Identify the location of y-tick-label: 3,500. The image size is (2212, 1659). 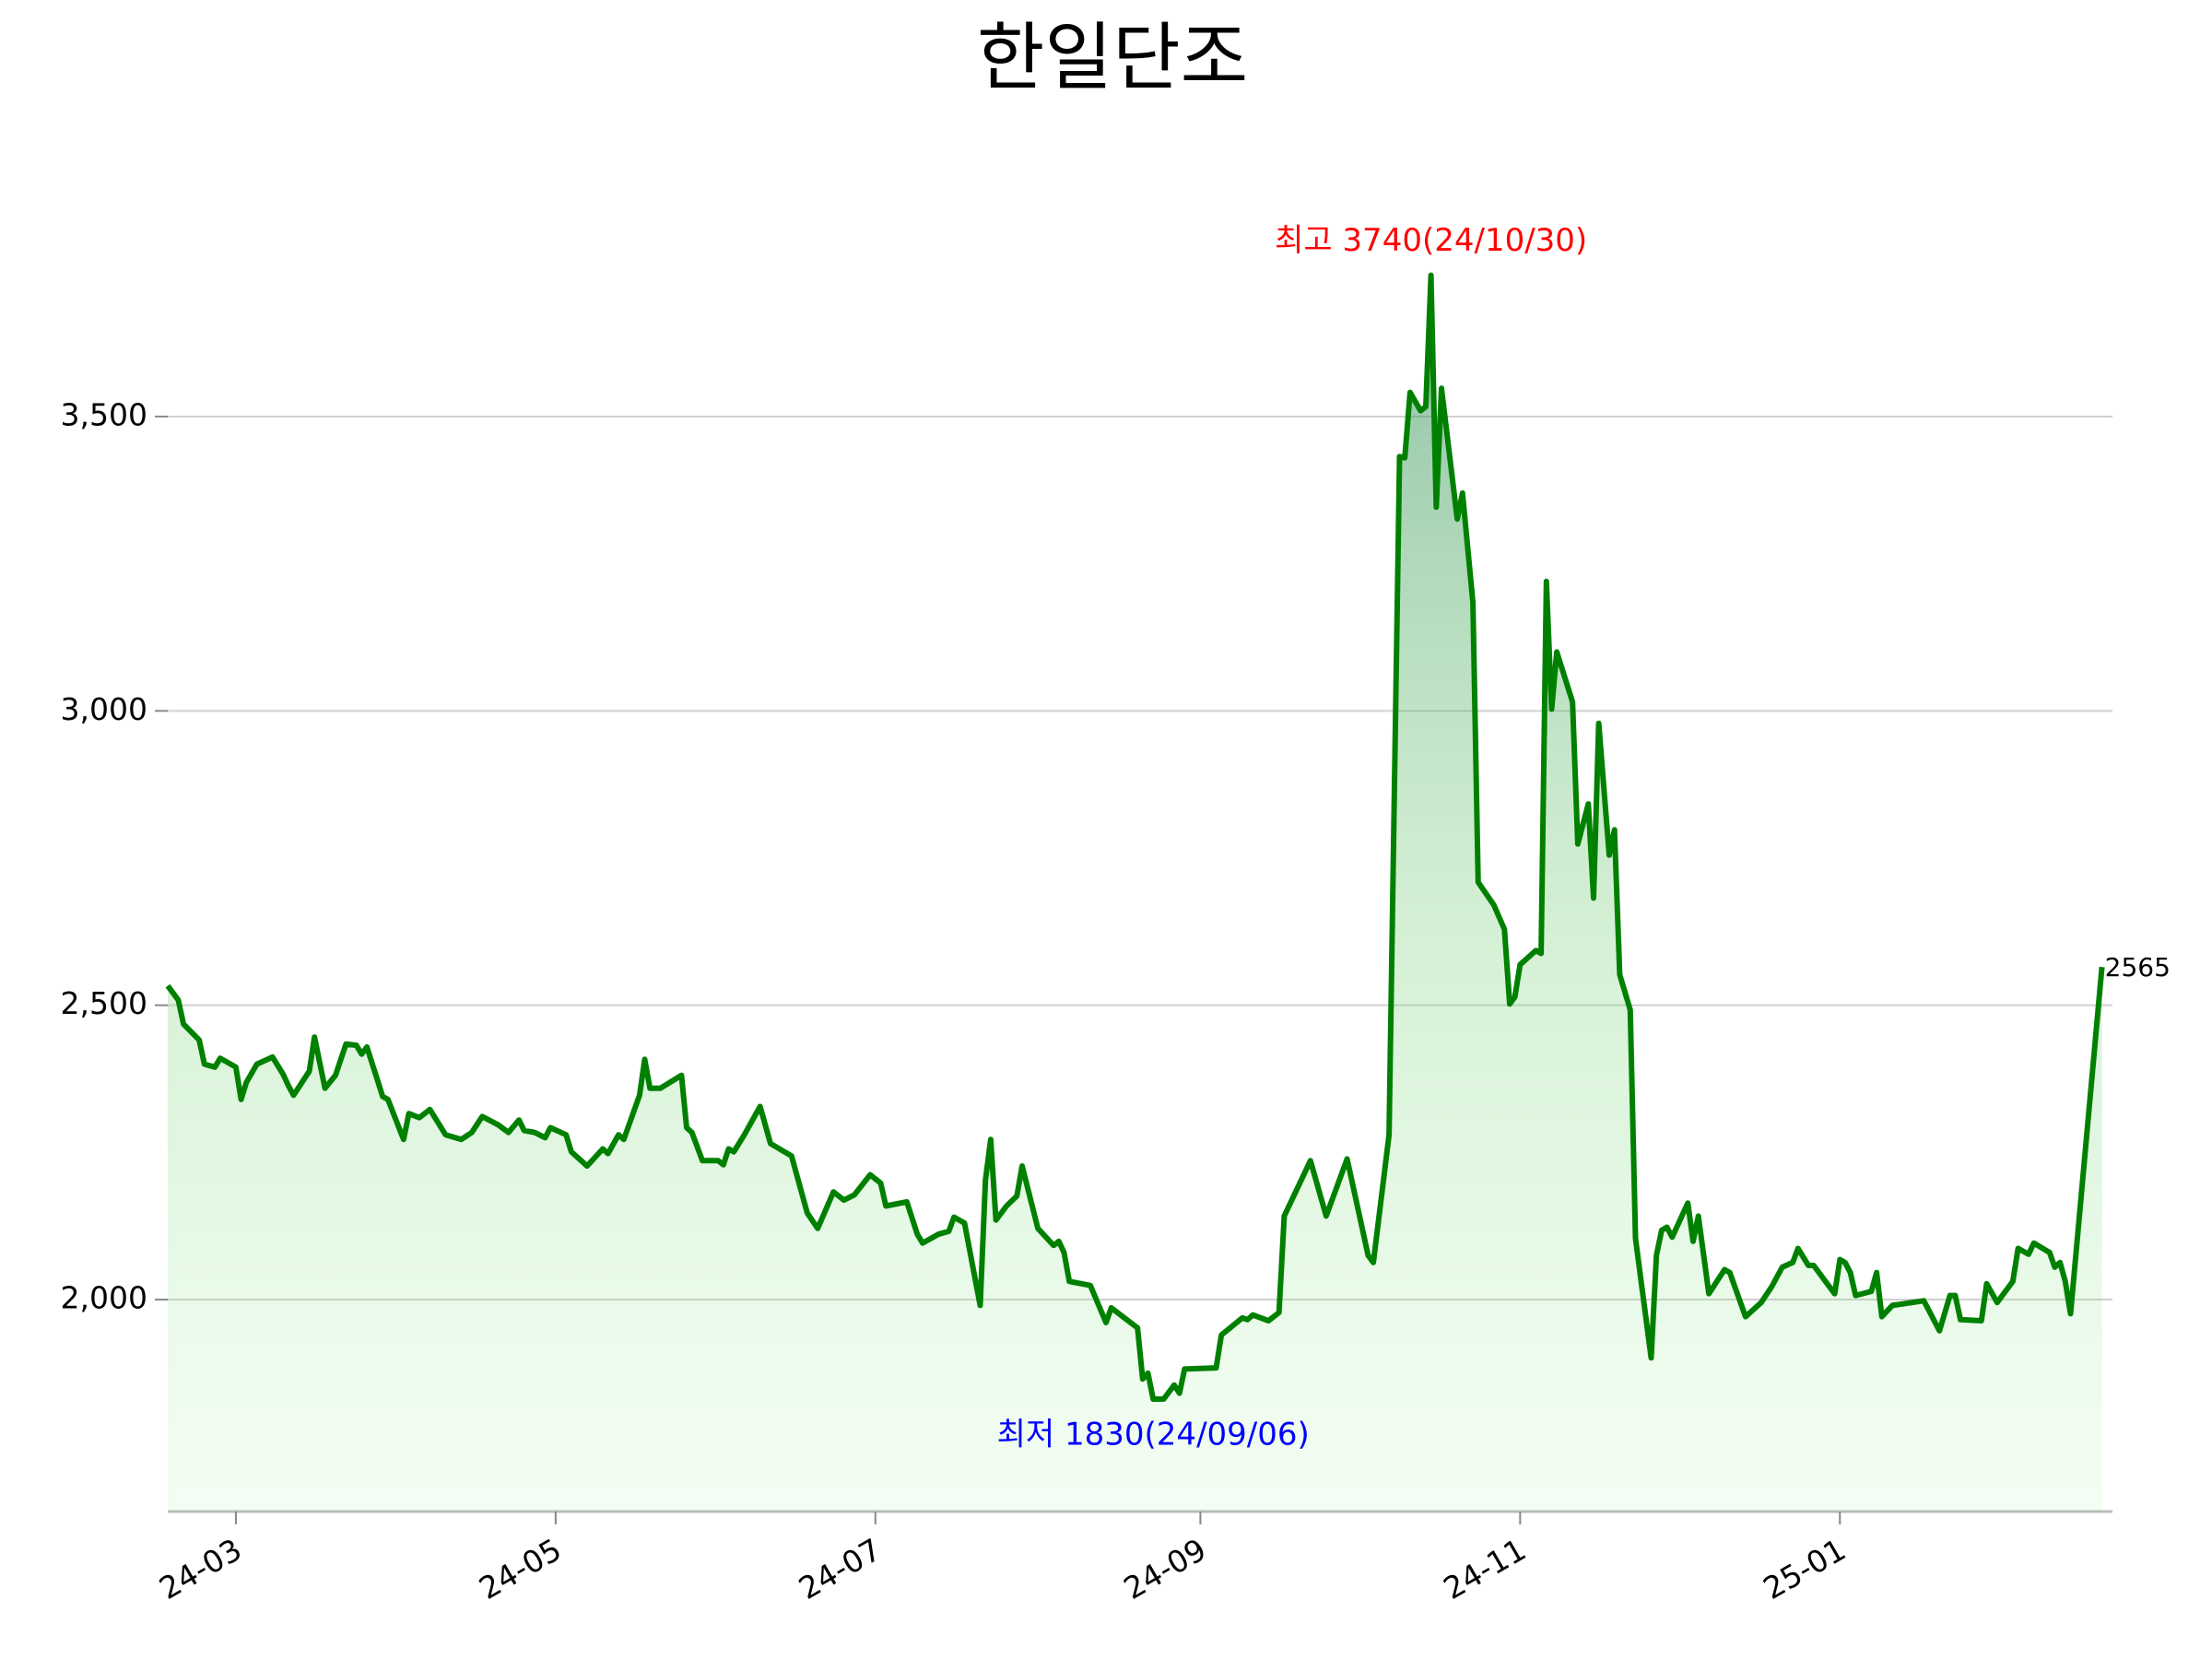
(104, 414).